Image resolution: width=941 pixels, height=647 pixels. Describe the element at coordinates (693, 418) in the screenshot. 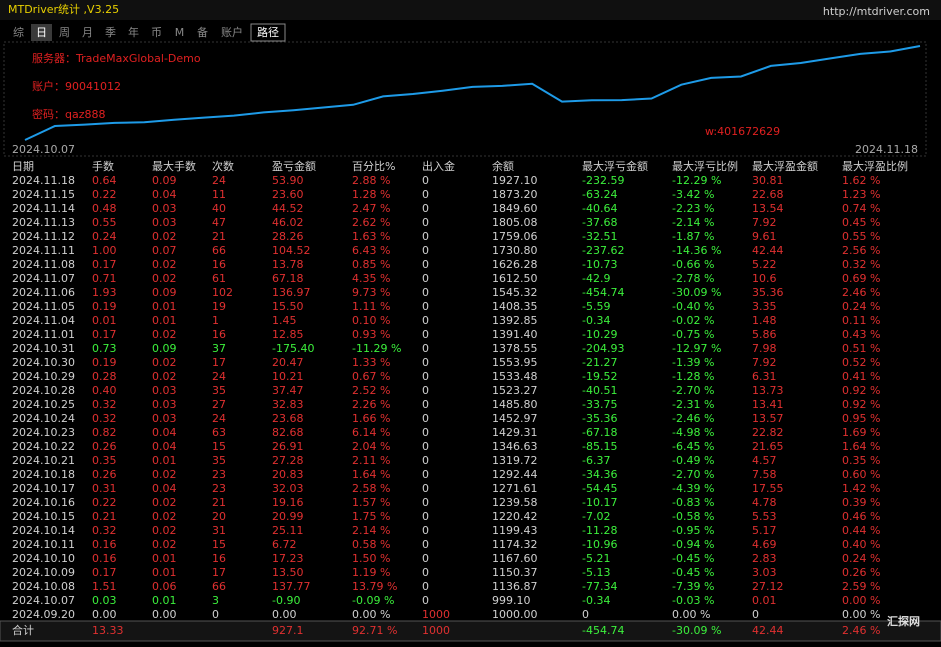

I see `table-cell: -2.46 %` at that location.